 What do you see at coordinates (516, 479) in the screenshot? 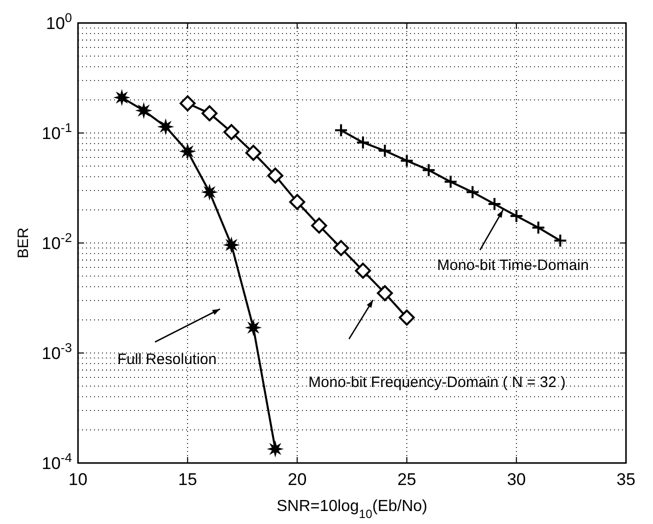
I see `x-tick-label: 30` at bounding box center [516, 479].